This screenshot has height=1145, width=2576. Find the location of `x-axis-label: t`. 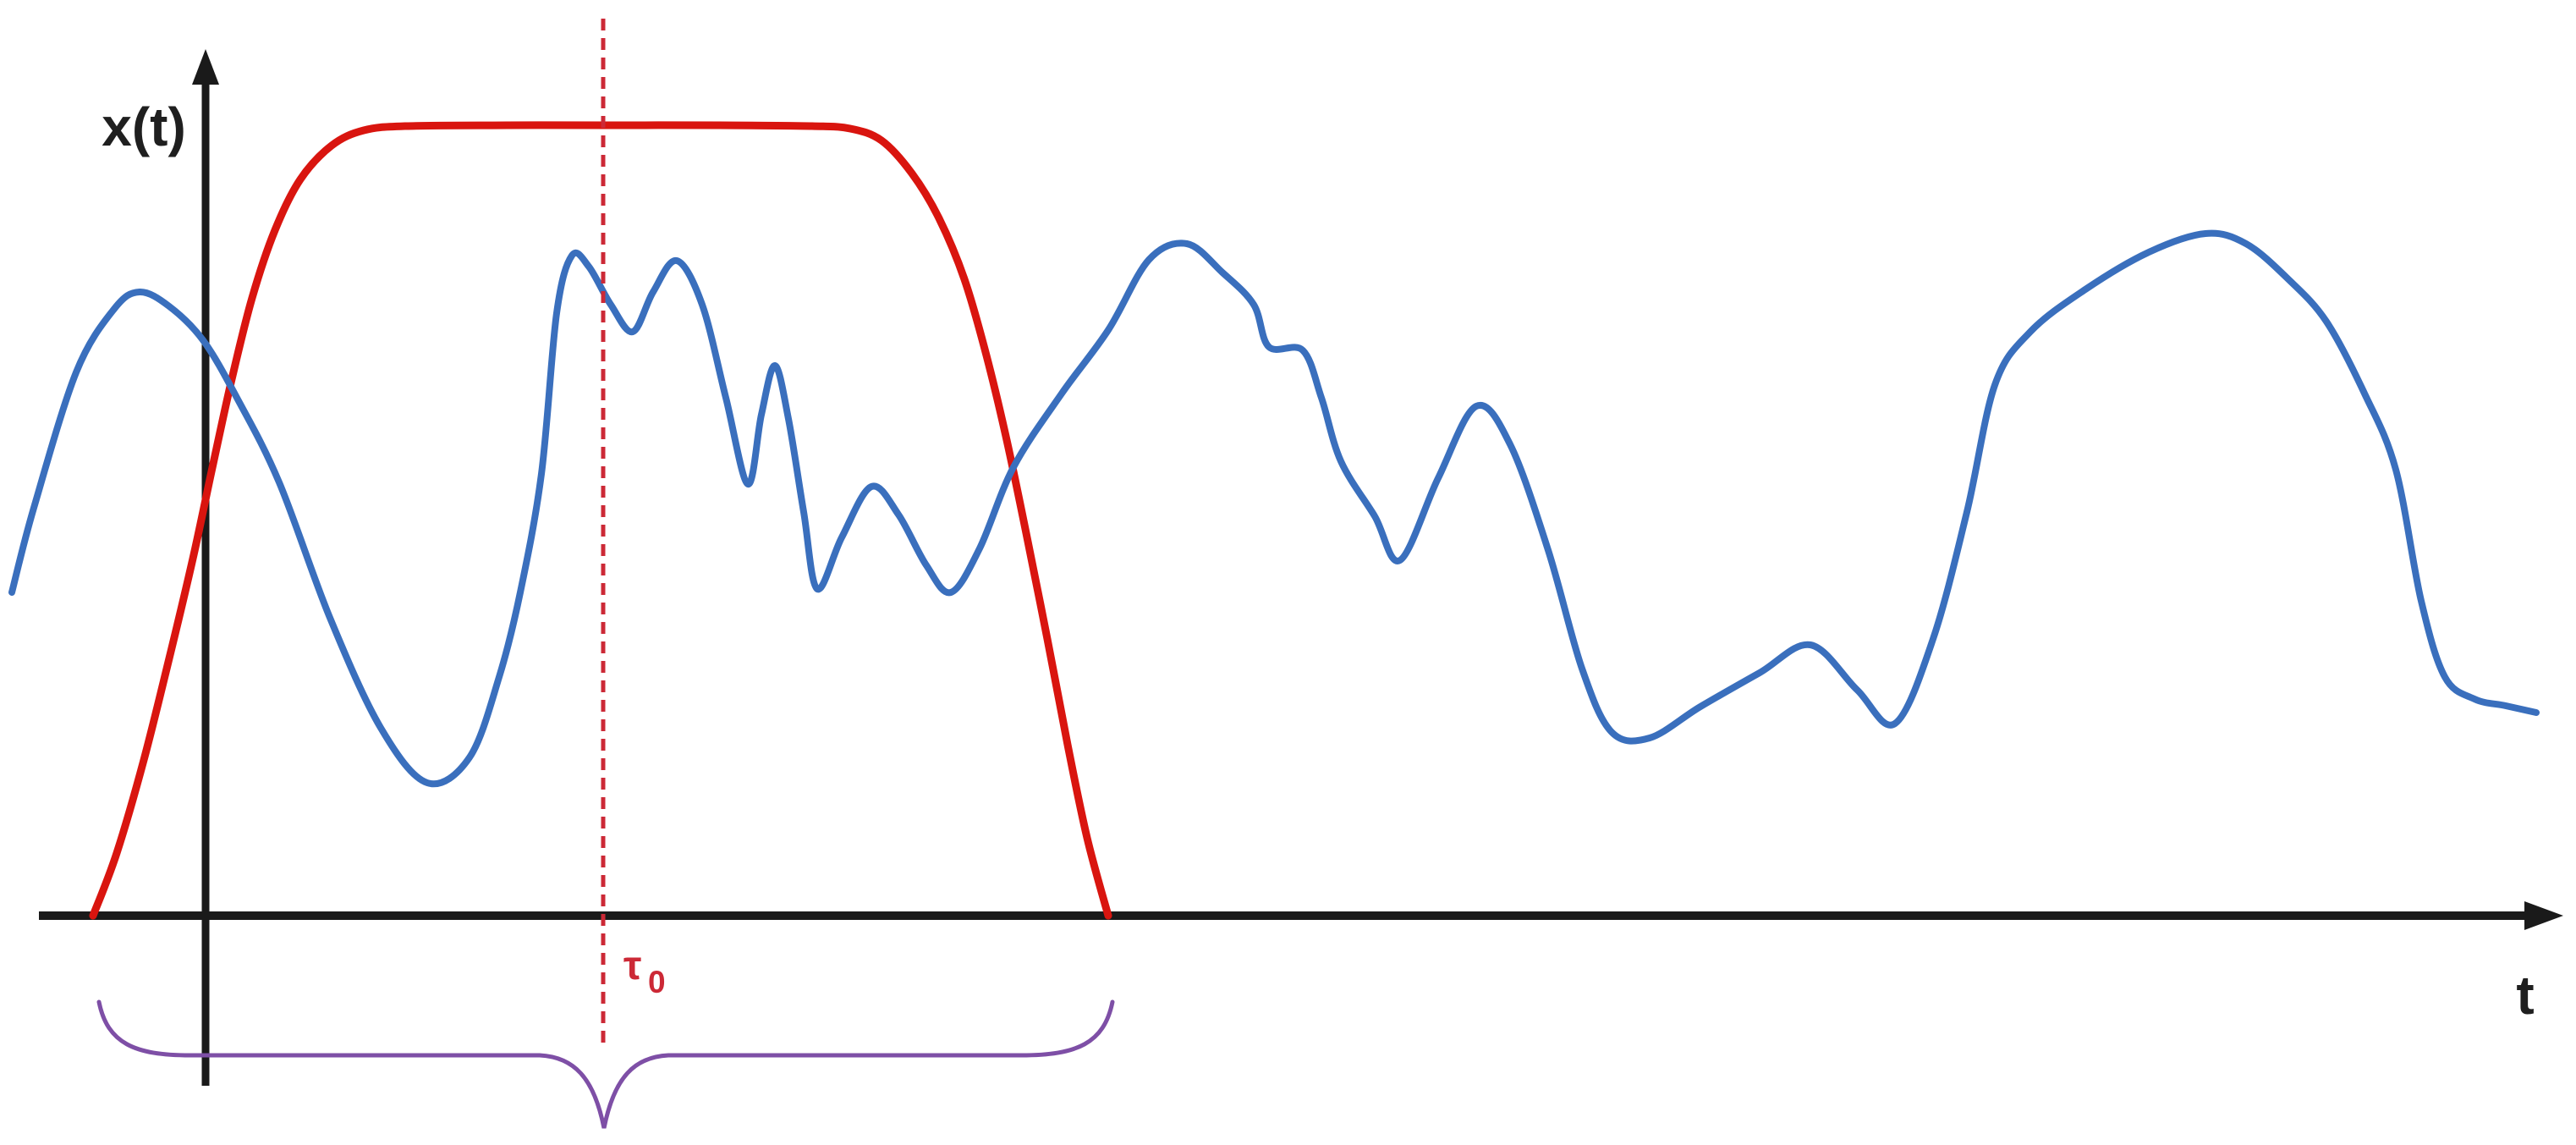

x-axis-label: t is located at coordinates (2525, 996).